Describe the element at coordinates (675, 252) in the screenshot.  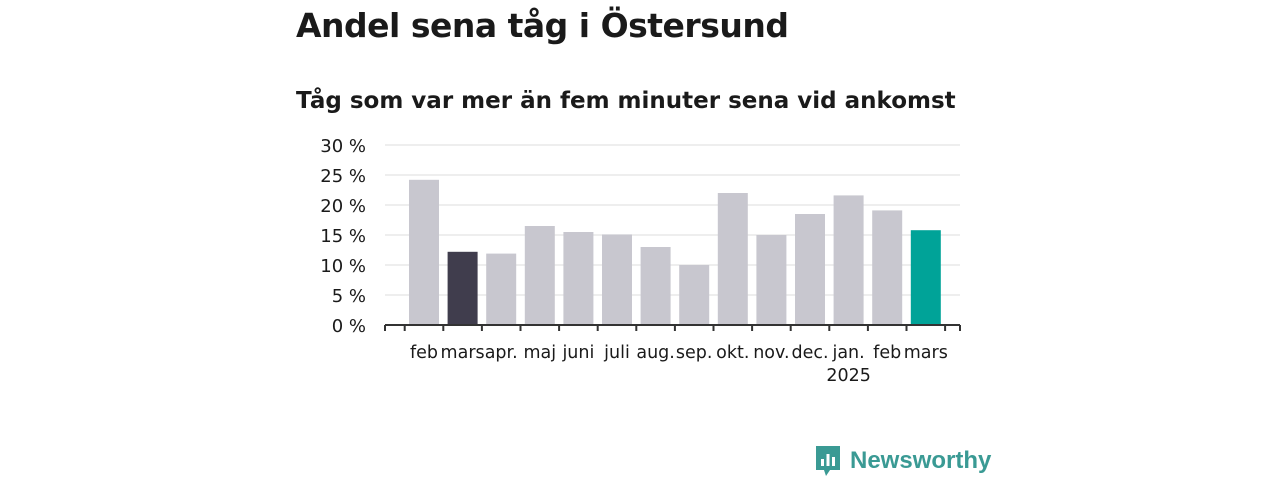
I see `bars` at that location.